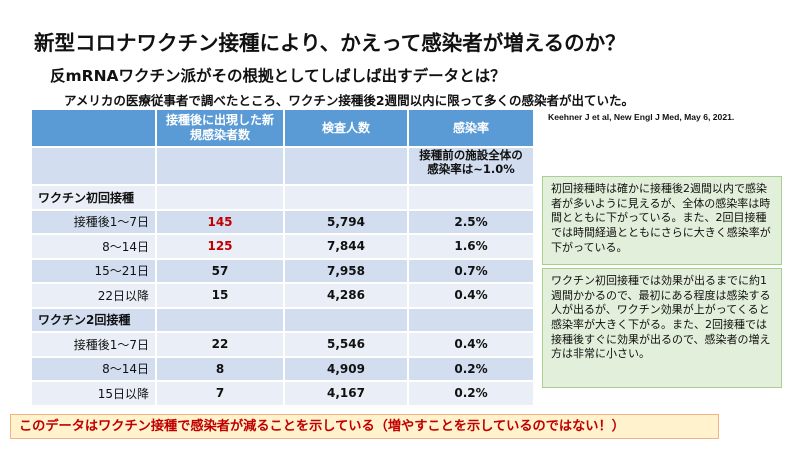 The height and width of the screenshot is (450, 800). I want to click on tested-cell: 5,794, so click(347, 222).